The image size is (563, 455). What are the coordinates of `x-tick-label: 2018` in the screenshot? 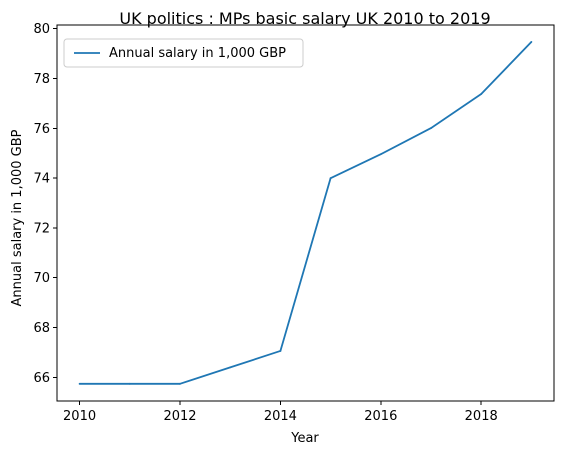 It's located at (481, 416).